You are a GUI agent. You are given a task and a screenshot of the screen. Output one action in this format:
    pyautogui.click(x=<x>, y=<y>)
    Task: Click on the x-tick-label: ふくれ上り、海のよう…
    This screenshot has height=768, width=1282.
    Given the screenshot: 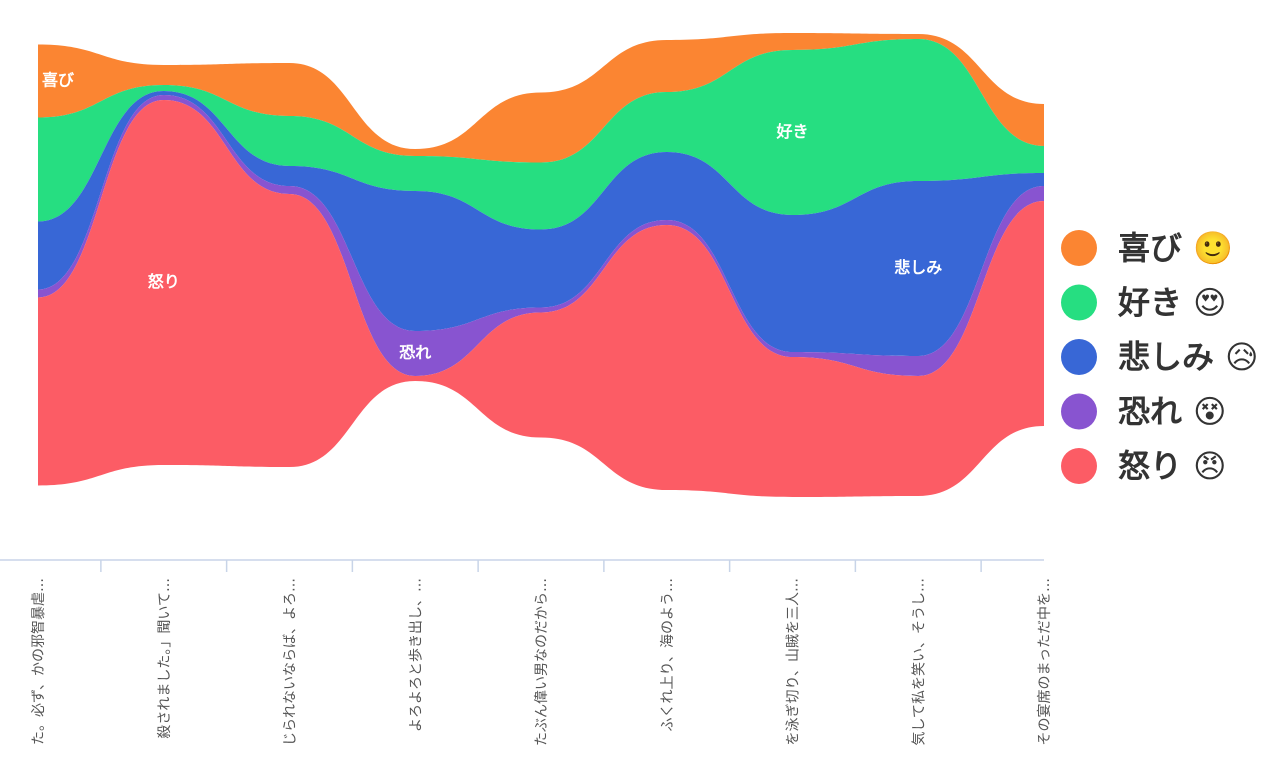 What is the action you would take?
    pyautogui.click(x=668, y=654)
    